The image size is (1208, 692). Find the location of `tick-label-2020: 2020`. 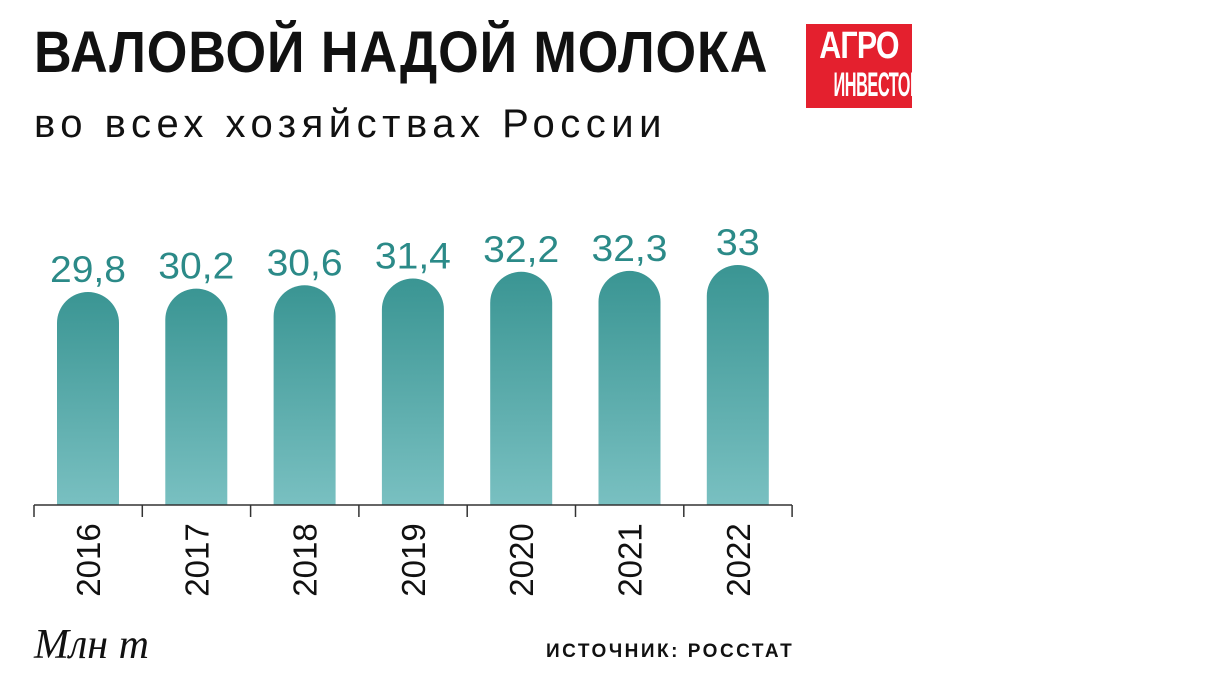

tick-label-2020: 2020 is located at coordinates (521, 559).